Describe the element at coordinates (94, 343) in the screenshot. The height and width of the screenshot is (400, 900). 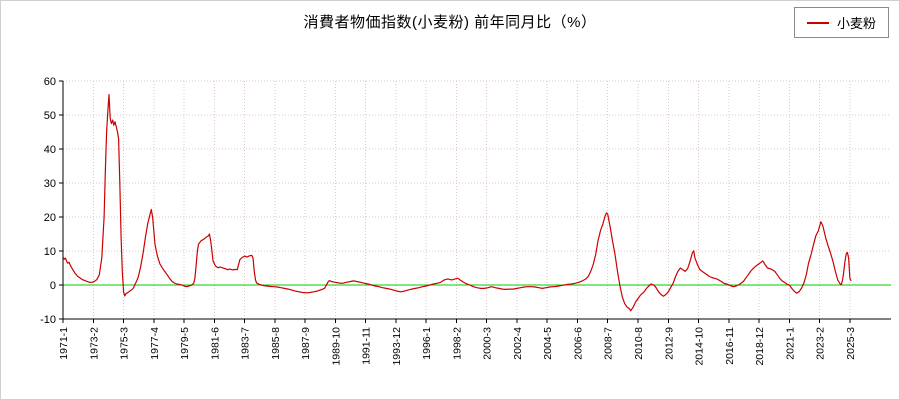
I see `x-tick-label: 1973-2` at that location.